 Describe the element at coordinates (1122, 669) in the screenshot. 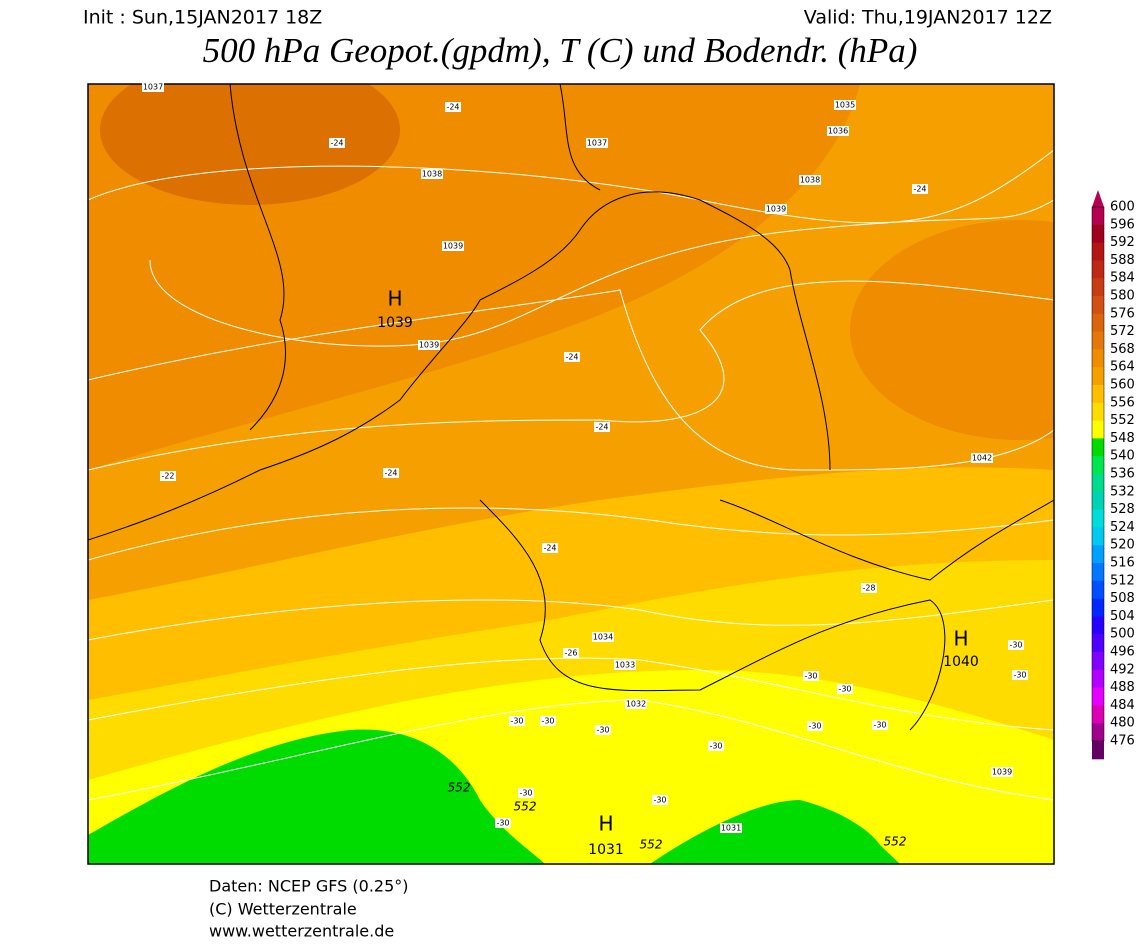

I see `colorbar-label: 492` at that location.